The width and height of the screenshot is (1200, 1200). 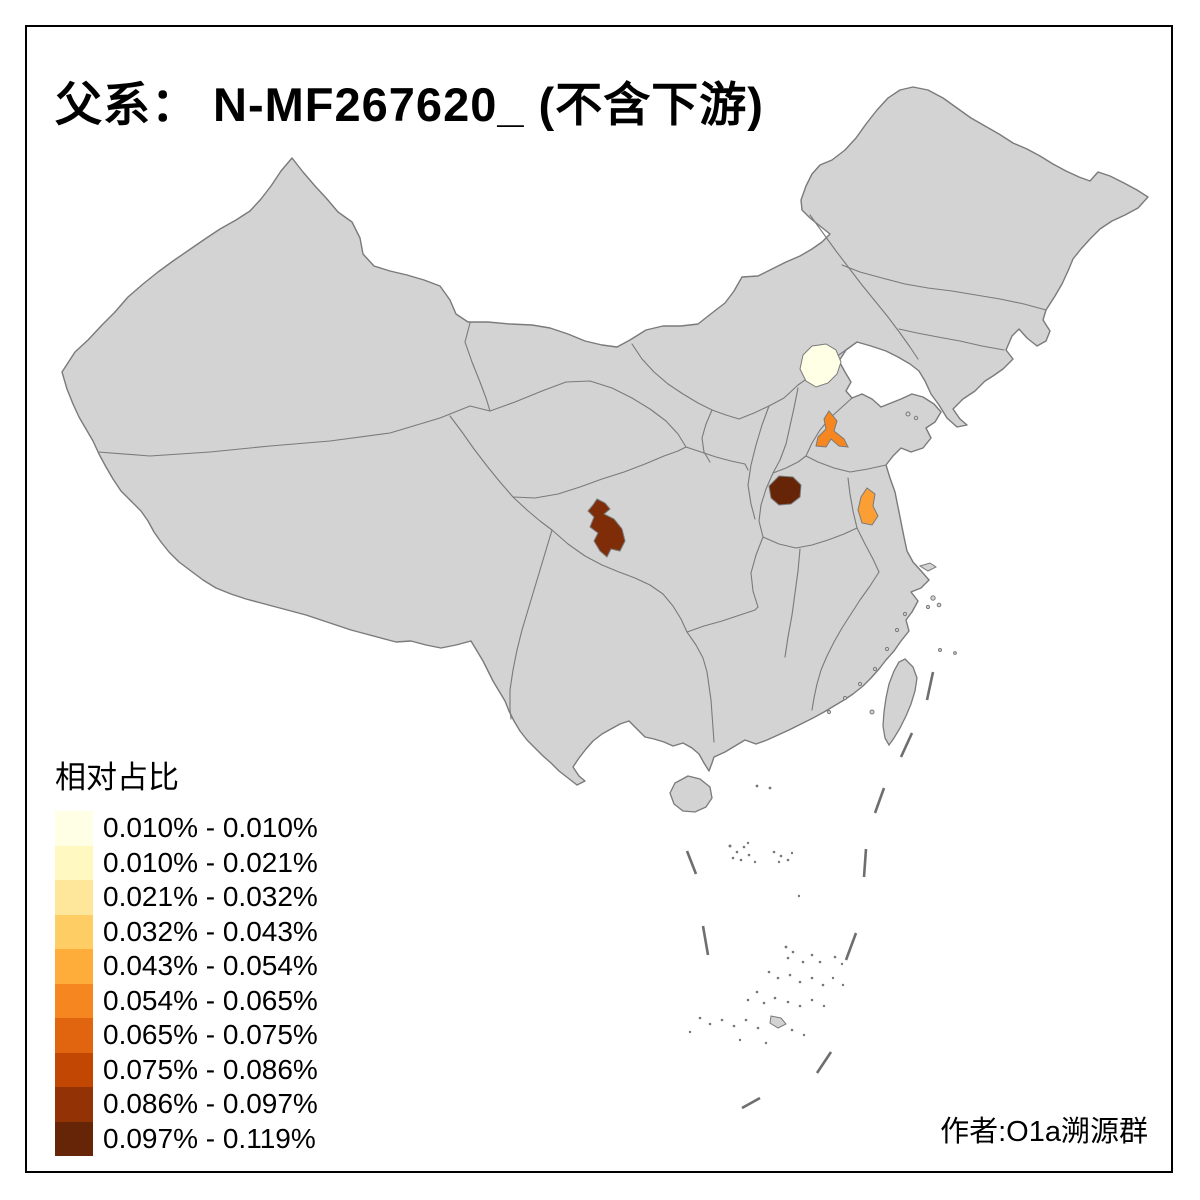 I want to click on legend-row: 0.086% - 0.097%, so click(x=186, y=1104).